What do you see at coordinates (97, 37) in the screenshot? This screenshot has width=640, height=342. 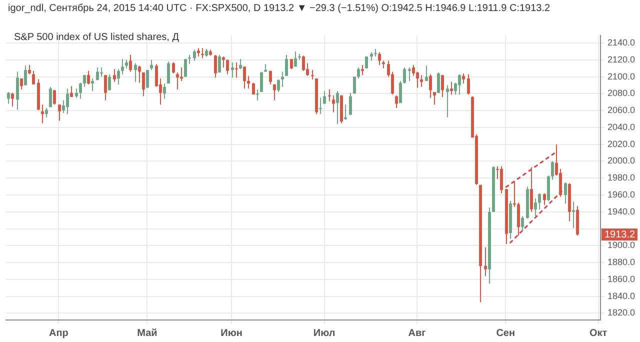 I see `chart-title: S&P 500 index of US listed shares, Д` at bounding box center [97, 37].